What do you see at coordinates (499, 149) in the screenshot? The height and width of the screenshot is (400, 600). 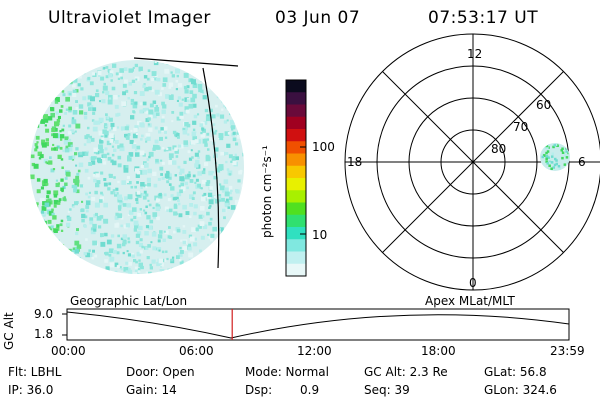 I see `ring-label-80: 80` at bounding box center [499, 149].